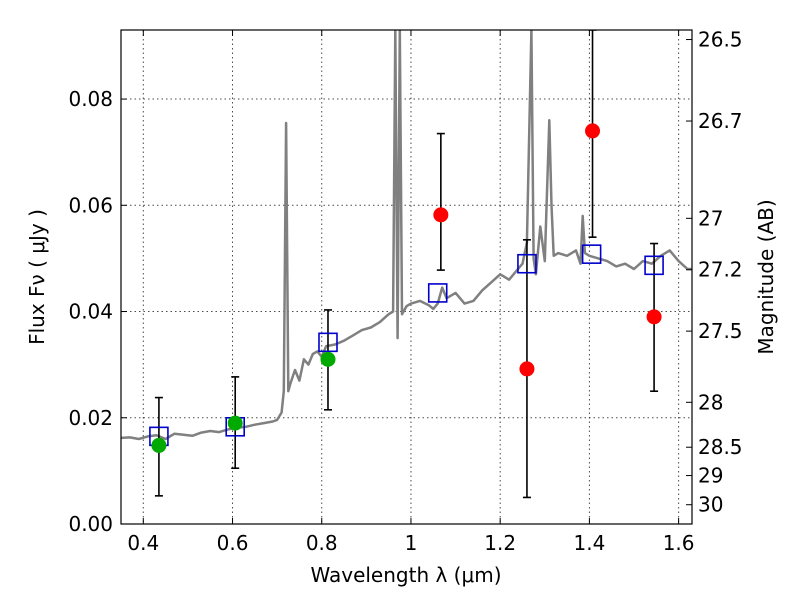  What do you see at coordinates (90, 205) in the screenshot?
I see `y-tick-label: 0.06` at bounding box center [90, 205].